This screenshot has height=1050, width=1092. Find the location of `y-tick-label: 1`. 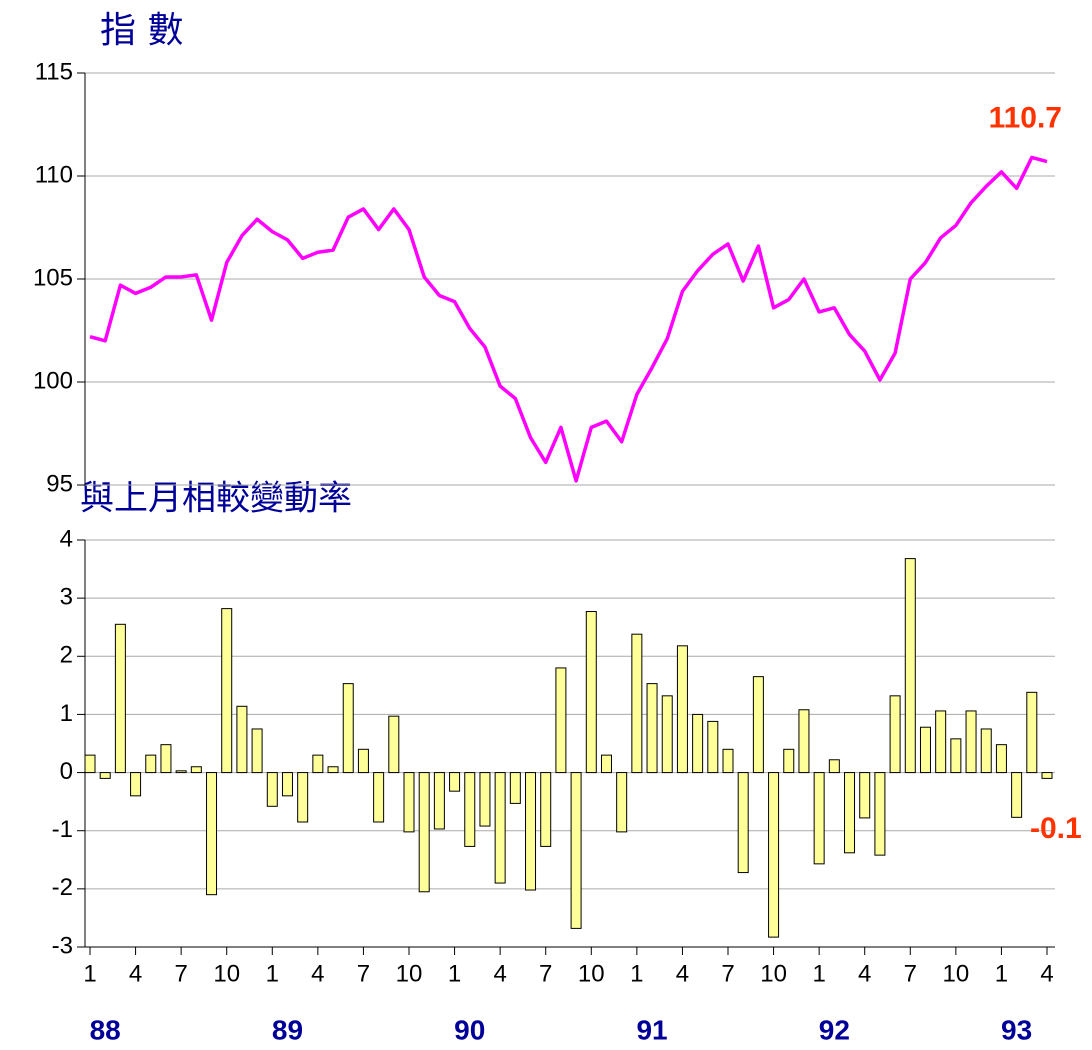

y-tick-label: 1 is located at coordinates (66, 713).